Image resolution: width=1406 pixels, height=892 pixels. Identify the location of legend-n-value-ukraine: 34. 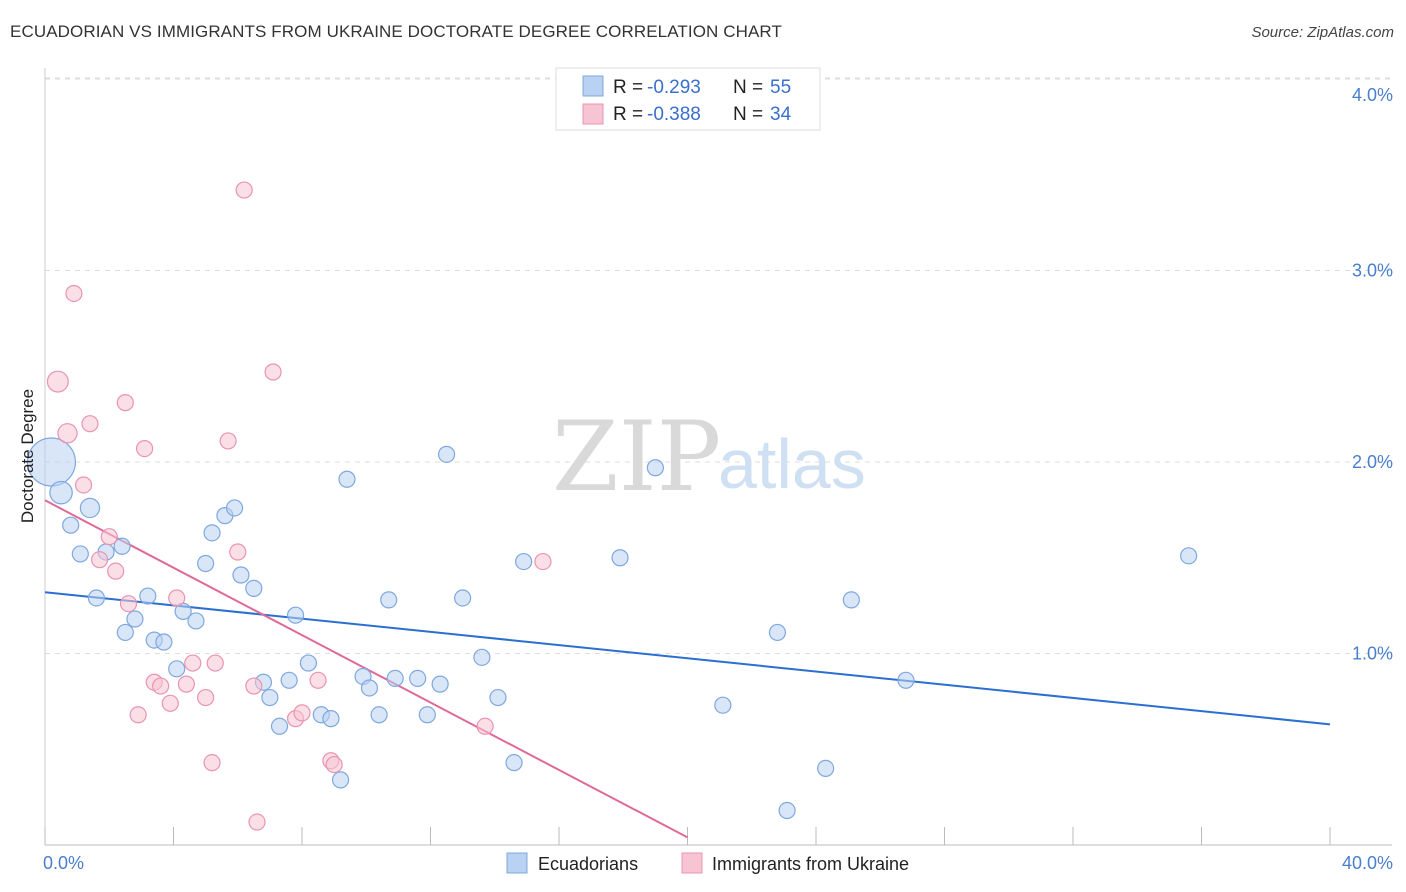
(781, 114).